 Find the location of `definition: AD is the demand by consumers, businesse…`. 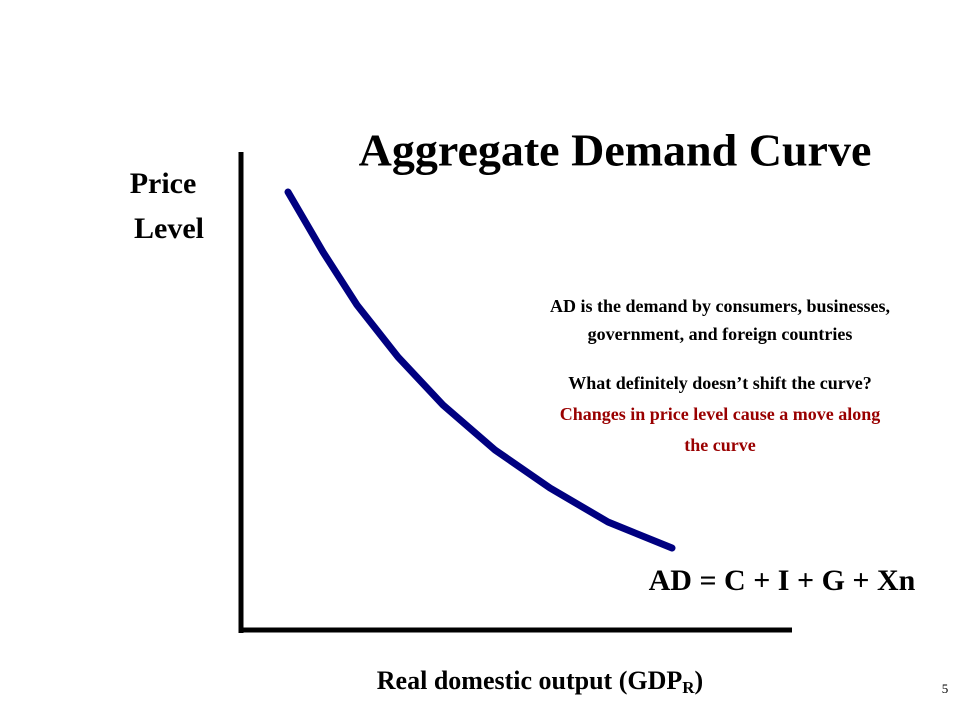

definition: AD is the demand by consumers, businesse… is located at coordinates (720, 306).